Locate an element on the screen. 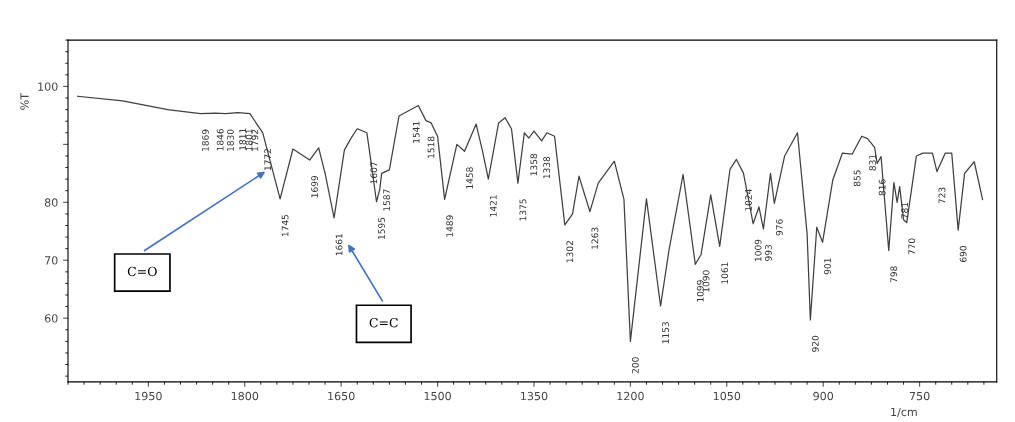  annotation: 1009 is located at coordinates (758, 250).